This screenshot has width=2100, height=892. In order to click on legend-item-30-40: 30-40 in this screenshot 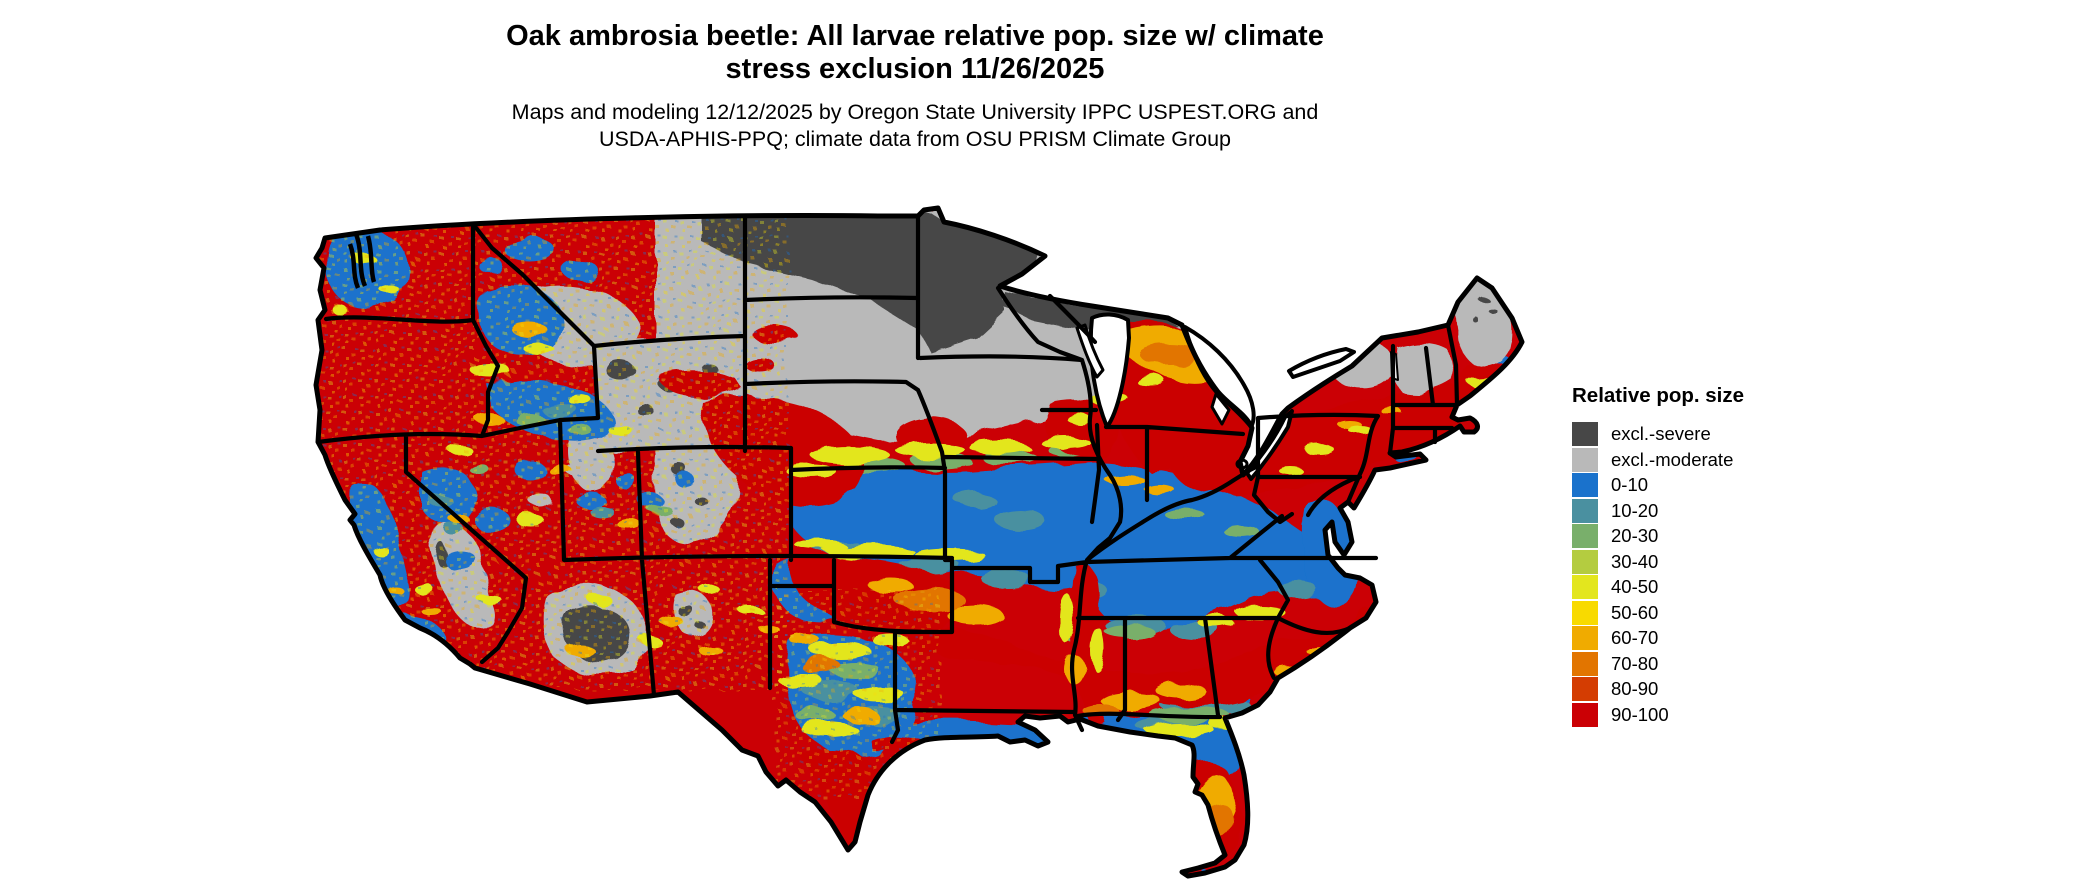, I will do `click(1658, 561)`.